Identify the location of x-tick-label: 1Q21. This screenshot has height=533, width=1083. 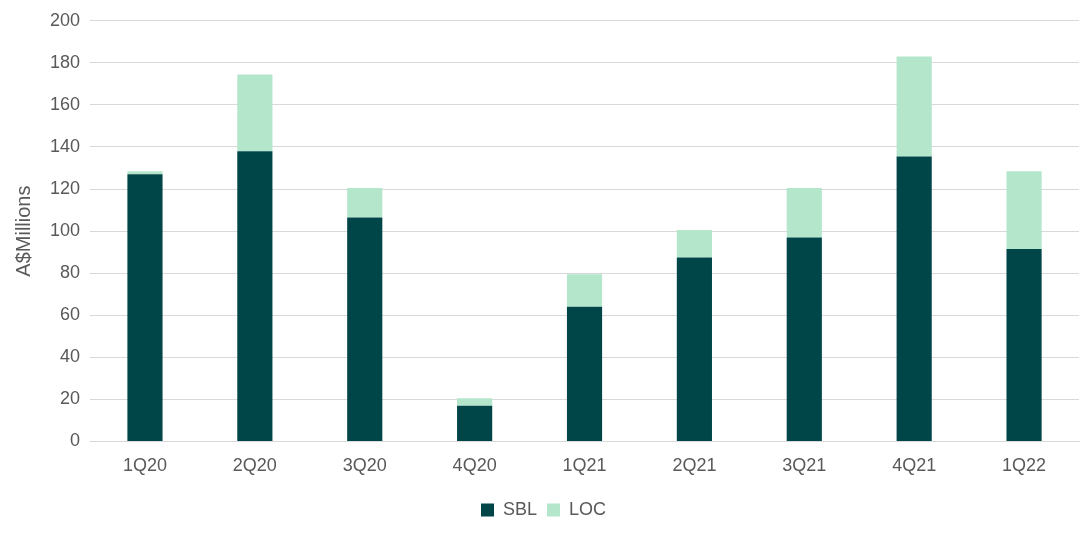
(584, 465).